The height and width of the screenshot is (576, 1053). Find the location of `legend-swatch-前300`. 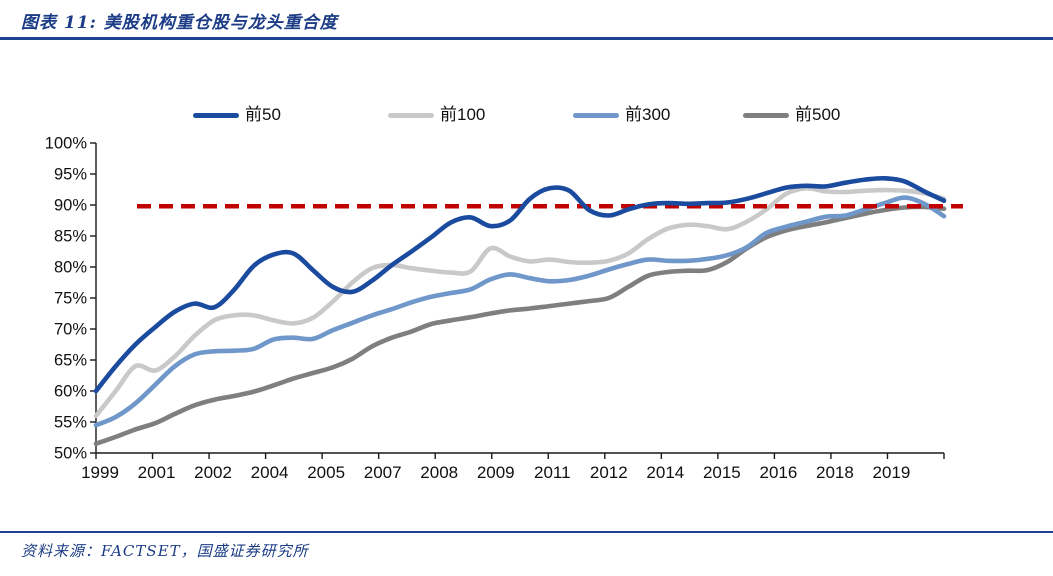

legend-swatch-前300 is located at coordinates (596, 115).